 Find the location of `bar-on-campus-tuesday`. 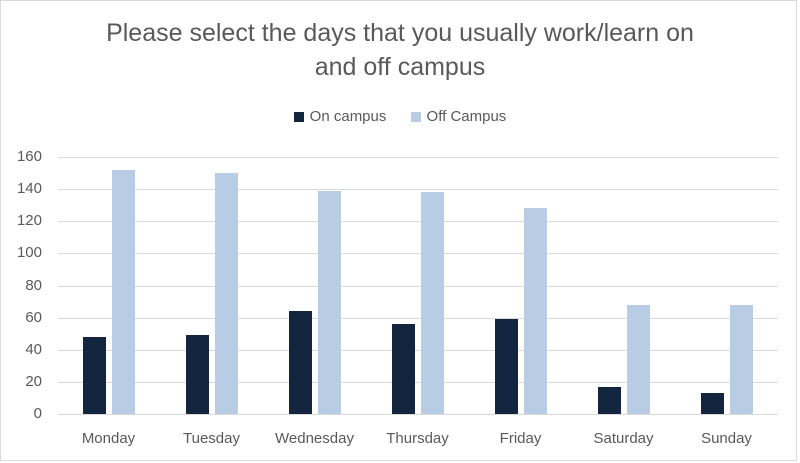

bar-on-campus-tuesday is located at coordinates (197, 374).